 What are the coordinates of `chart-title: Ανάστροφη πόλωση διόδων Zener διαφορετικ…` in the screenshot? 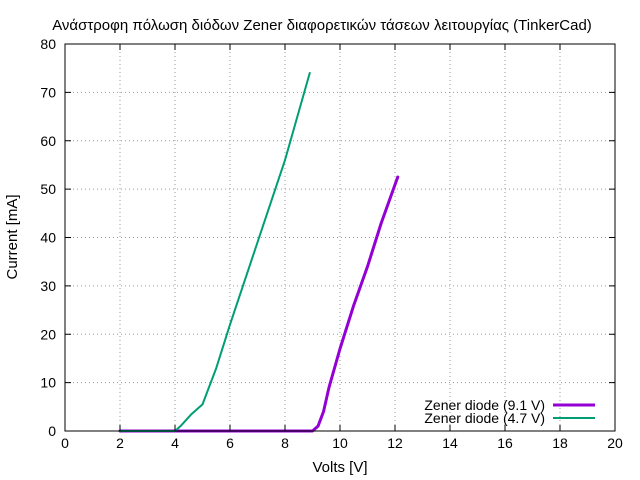 It's located at (322, 25).